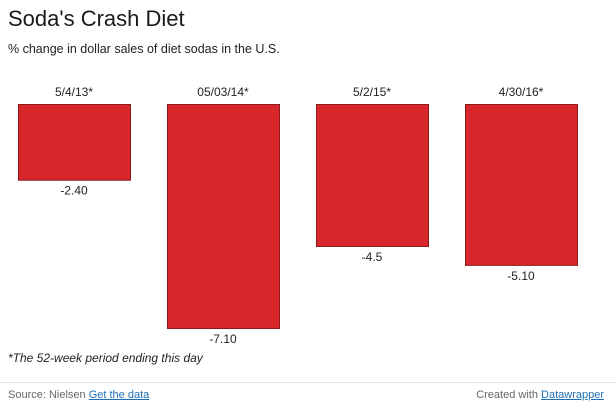  What do you see at coordinates (540, 395) in the screenshot?
I see `credit-line: Created with Datawrapper` at bounding box center [540, 395].